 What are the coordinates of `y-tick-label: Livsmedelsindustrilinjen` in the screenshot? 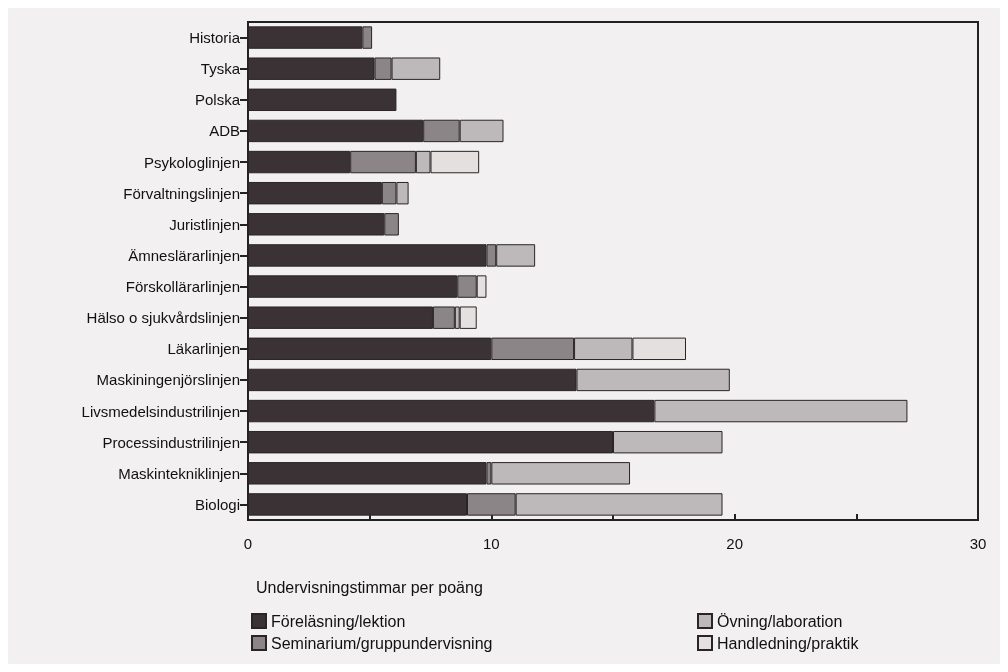 It's located at (160, 411).